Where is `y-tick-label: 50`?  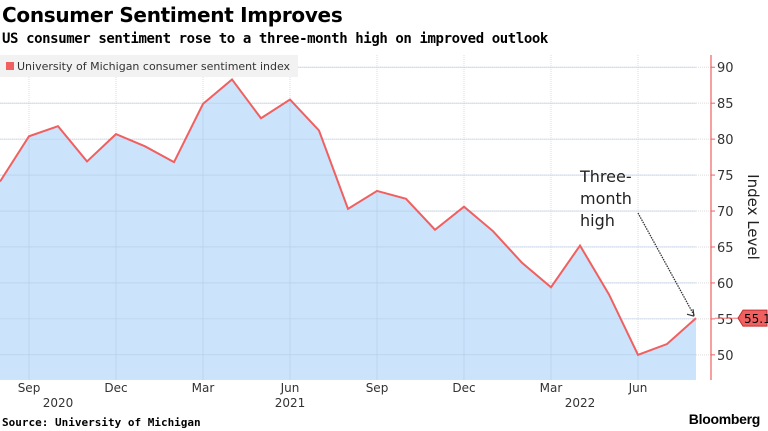 y-tick-label: 50 is located at coordinates (725, 356).